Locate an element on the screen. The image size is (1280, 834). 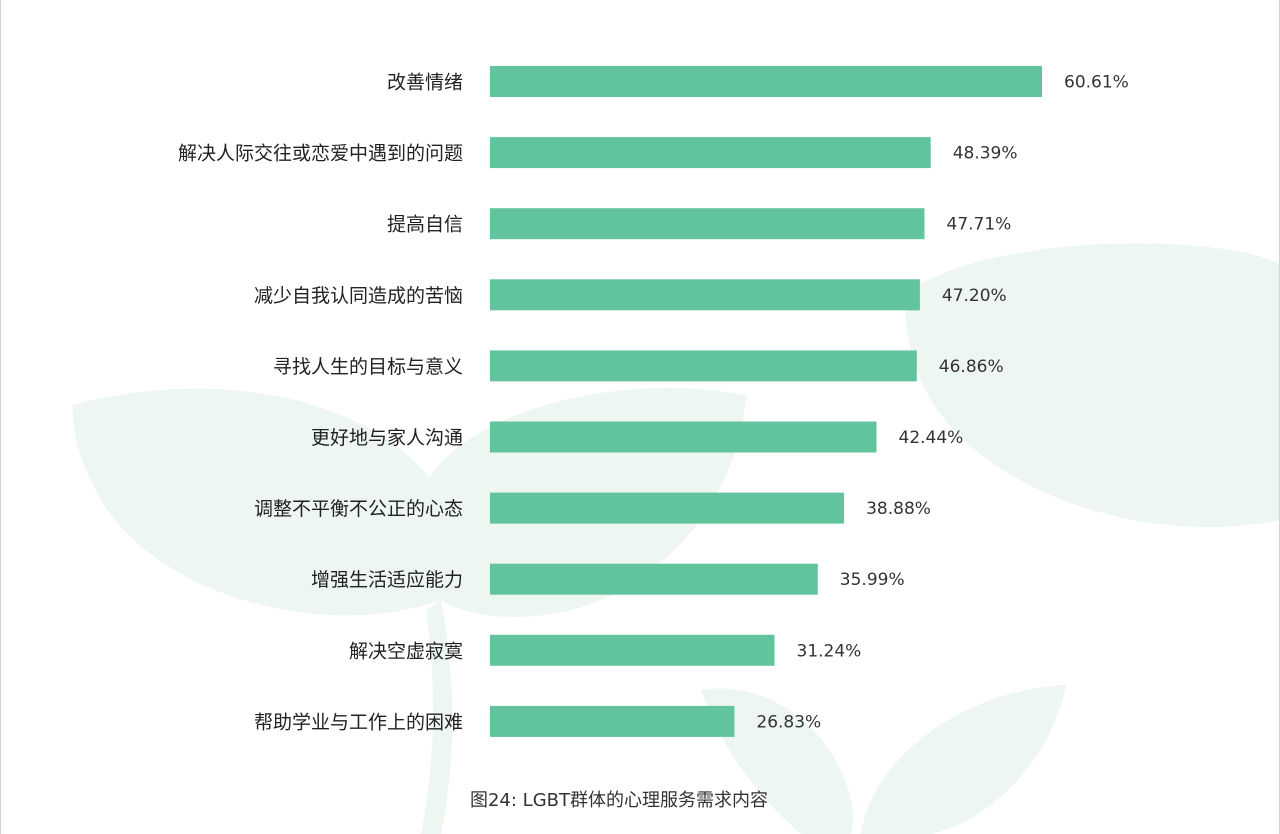
bar-row: 寻找人生的目标与意义 46.86% is located at coordinates (638, 366).